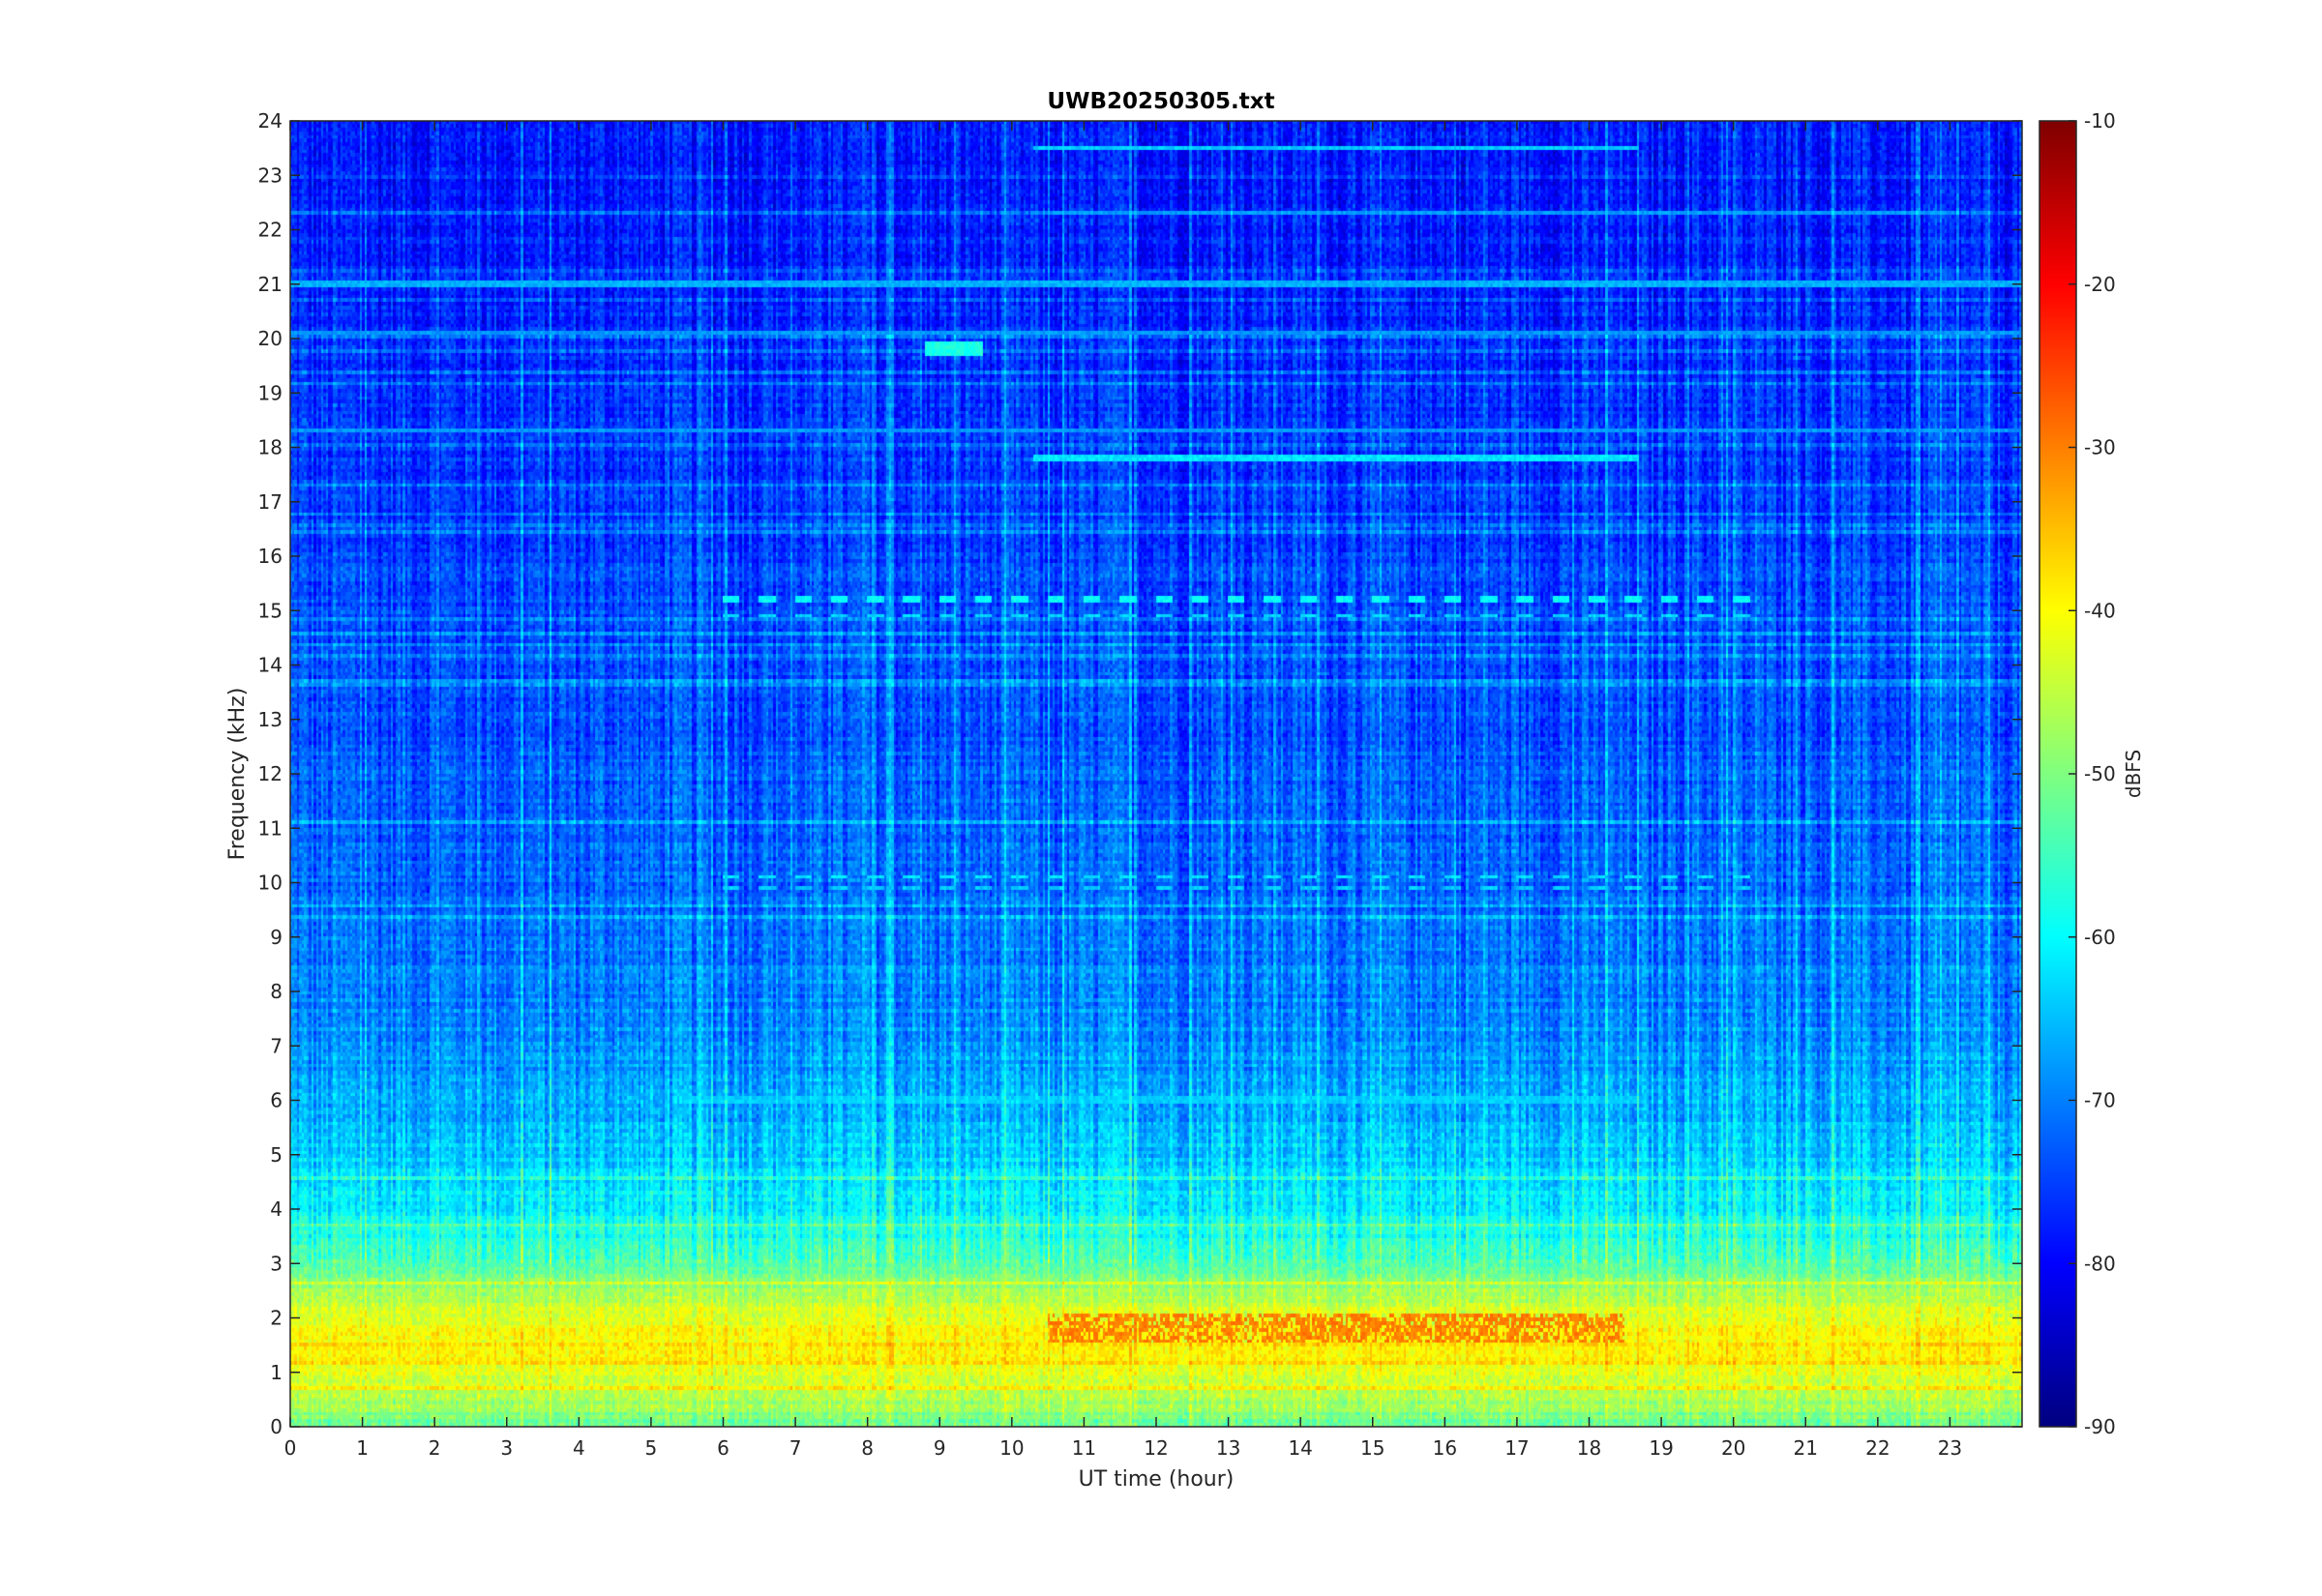 Image resolution: width=2322 pixels, height=1596 pixels. I want to click on y-tick-label: 1, so click(276, 1372).